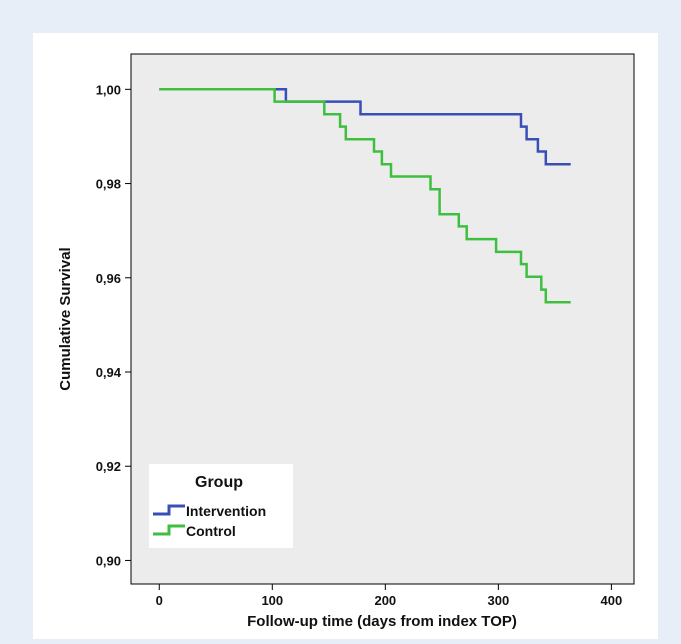 This screenshot has height=644, width=681. Describe the element at coordinates (219, 482) in the screenshot. I see `legend-title: Group` at that location.